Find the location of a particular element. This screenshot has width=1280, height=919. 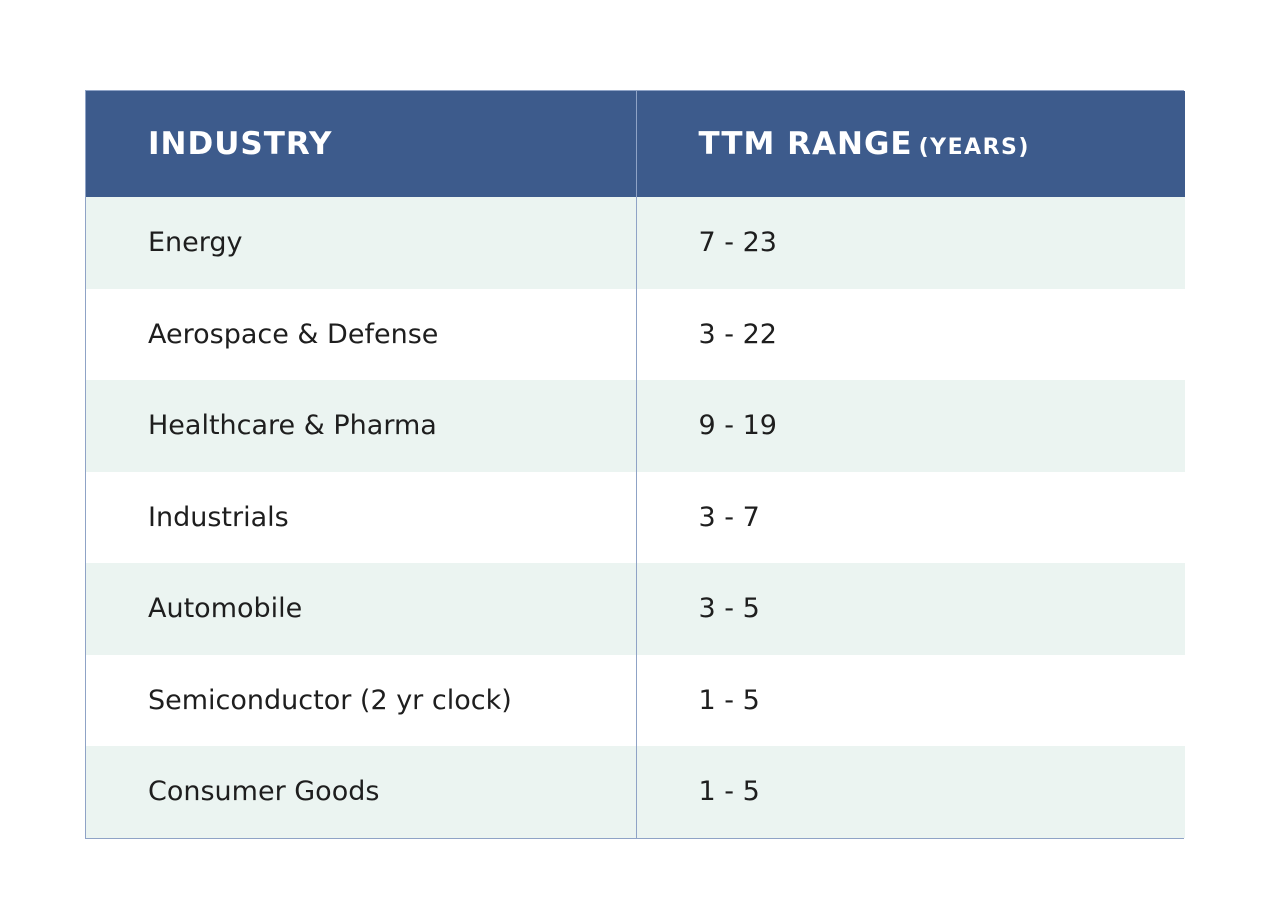

industry-cell: Aerospace & Defense is located at coordinates (361, 334).